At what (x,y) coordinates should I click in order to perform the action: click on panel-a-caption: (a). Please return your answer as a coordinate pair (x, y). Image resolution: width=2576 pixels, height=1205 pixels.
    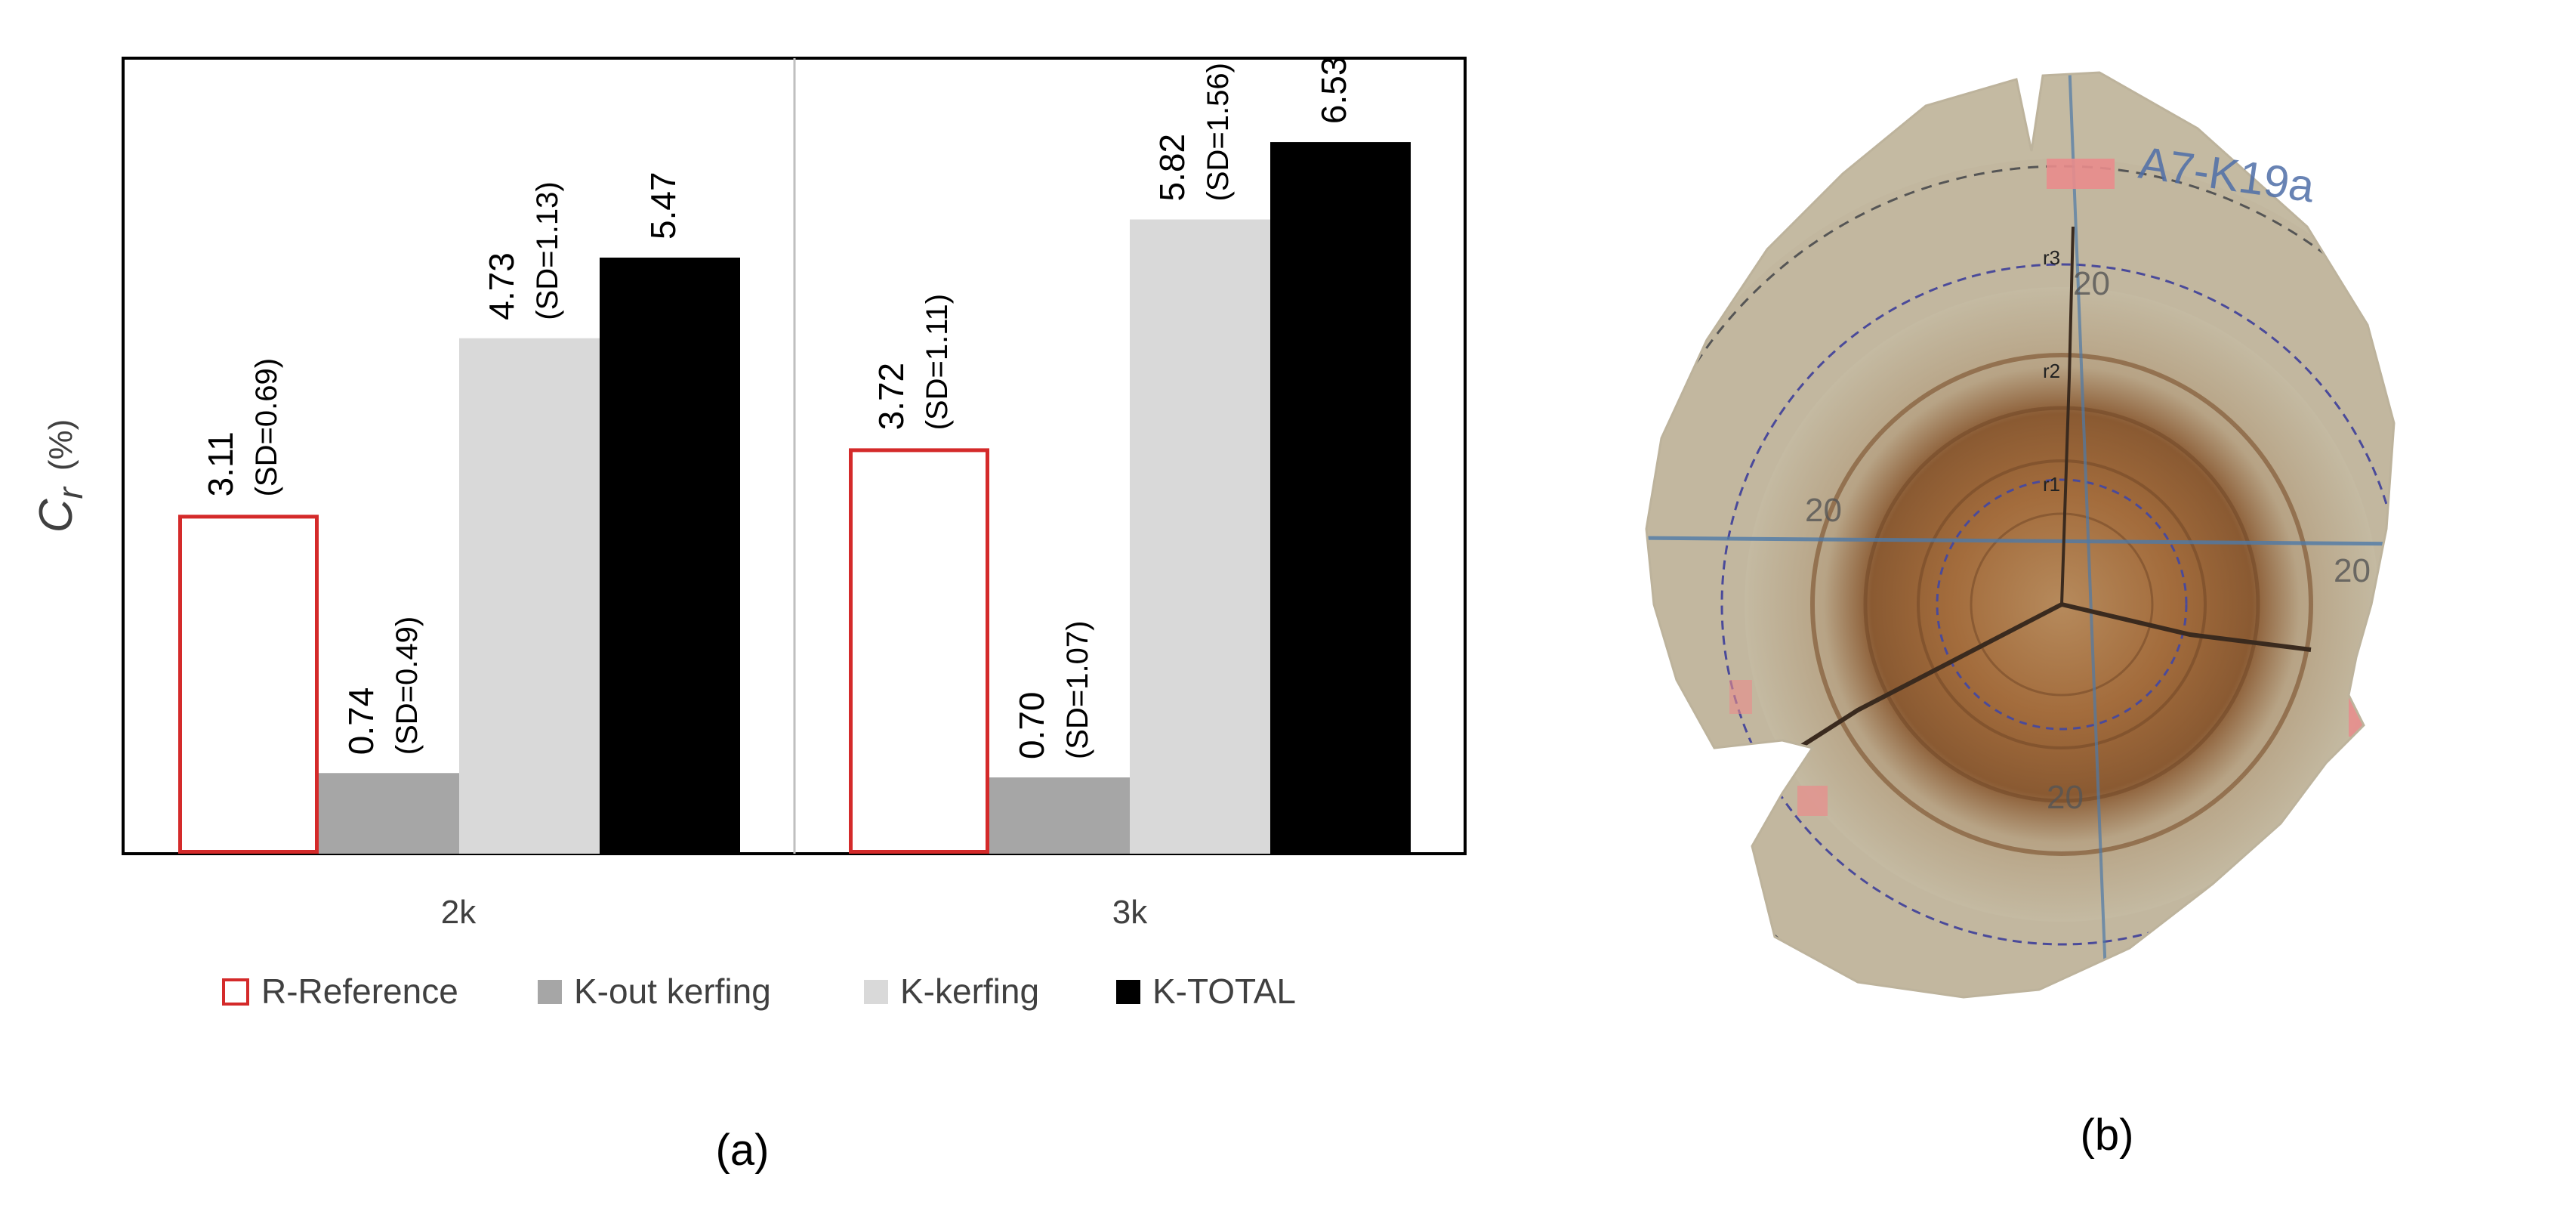
    Looking at the image, I should click on (743, 1150).